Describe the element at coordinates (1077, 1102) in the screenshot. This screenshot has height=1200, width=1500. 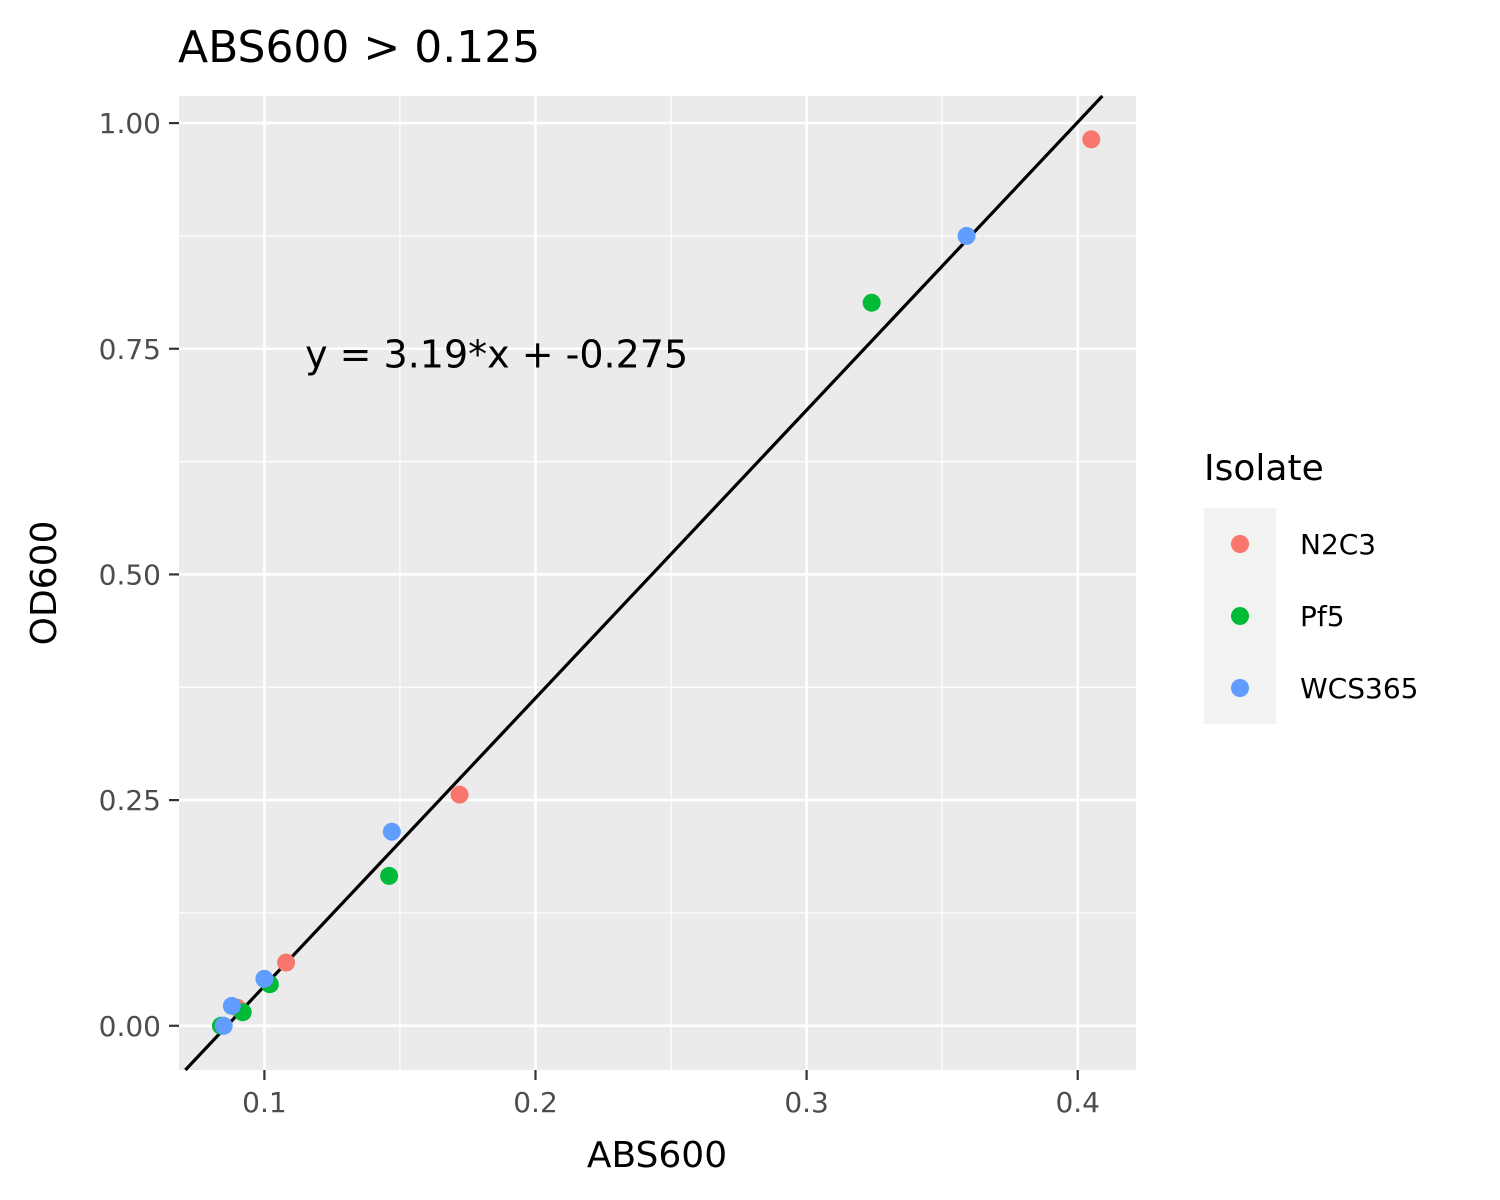
I see `x-tick-label: 0.4` at that location.